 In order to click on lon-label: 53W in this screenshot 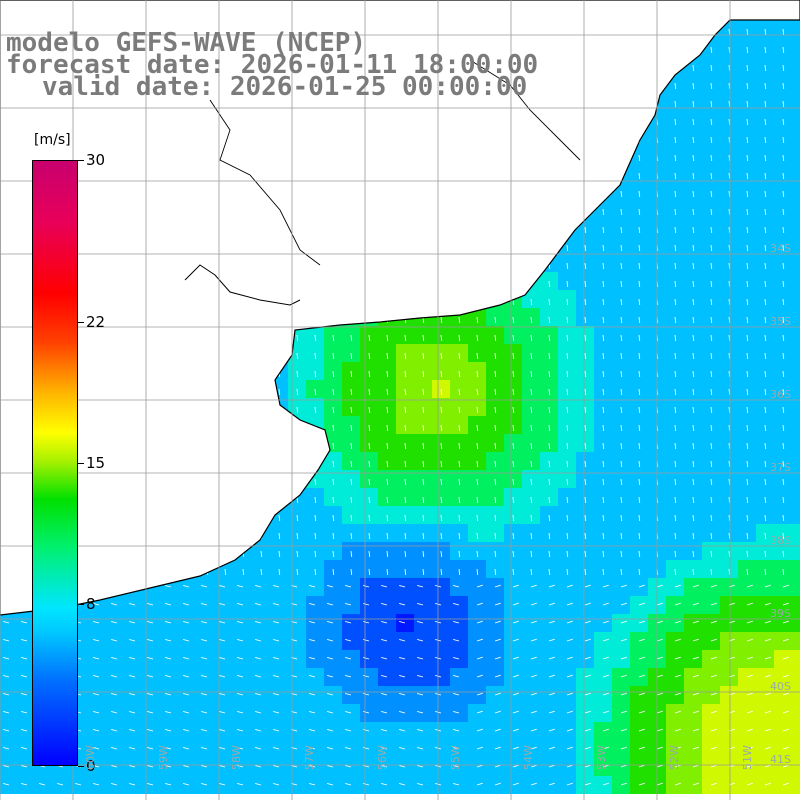, I will do `click(601, 757)`.